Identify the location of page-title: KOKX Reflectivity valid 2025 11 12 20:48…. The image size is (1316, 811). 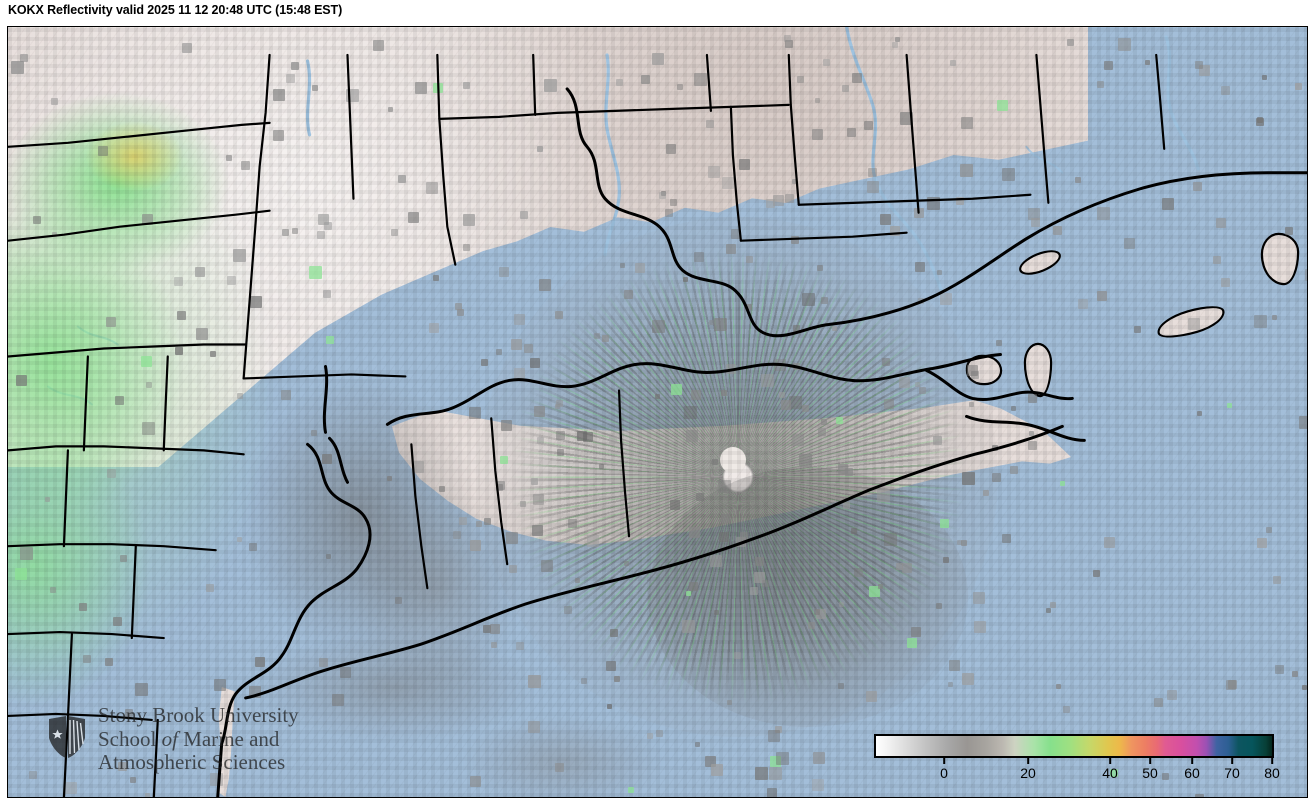
(175, 10).